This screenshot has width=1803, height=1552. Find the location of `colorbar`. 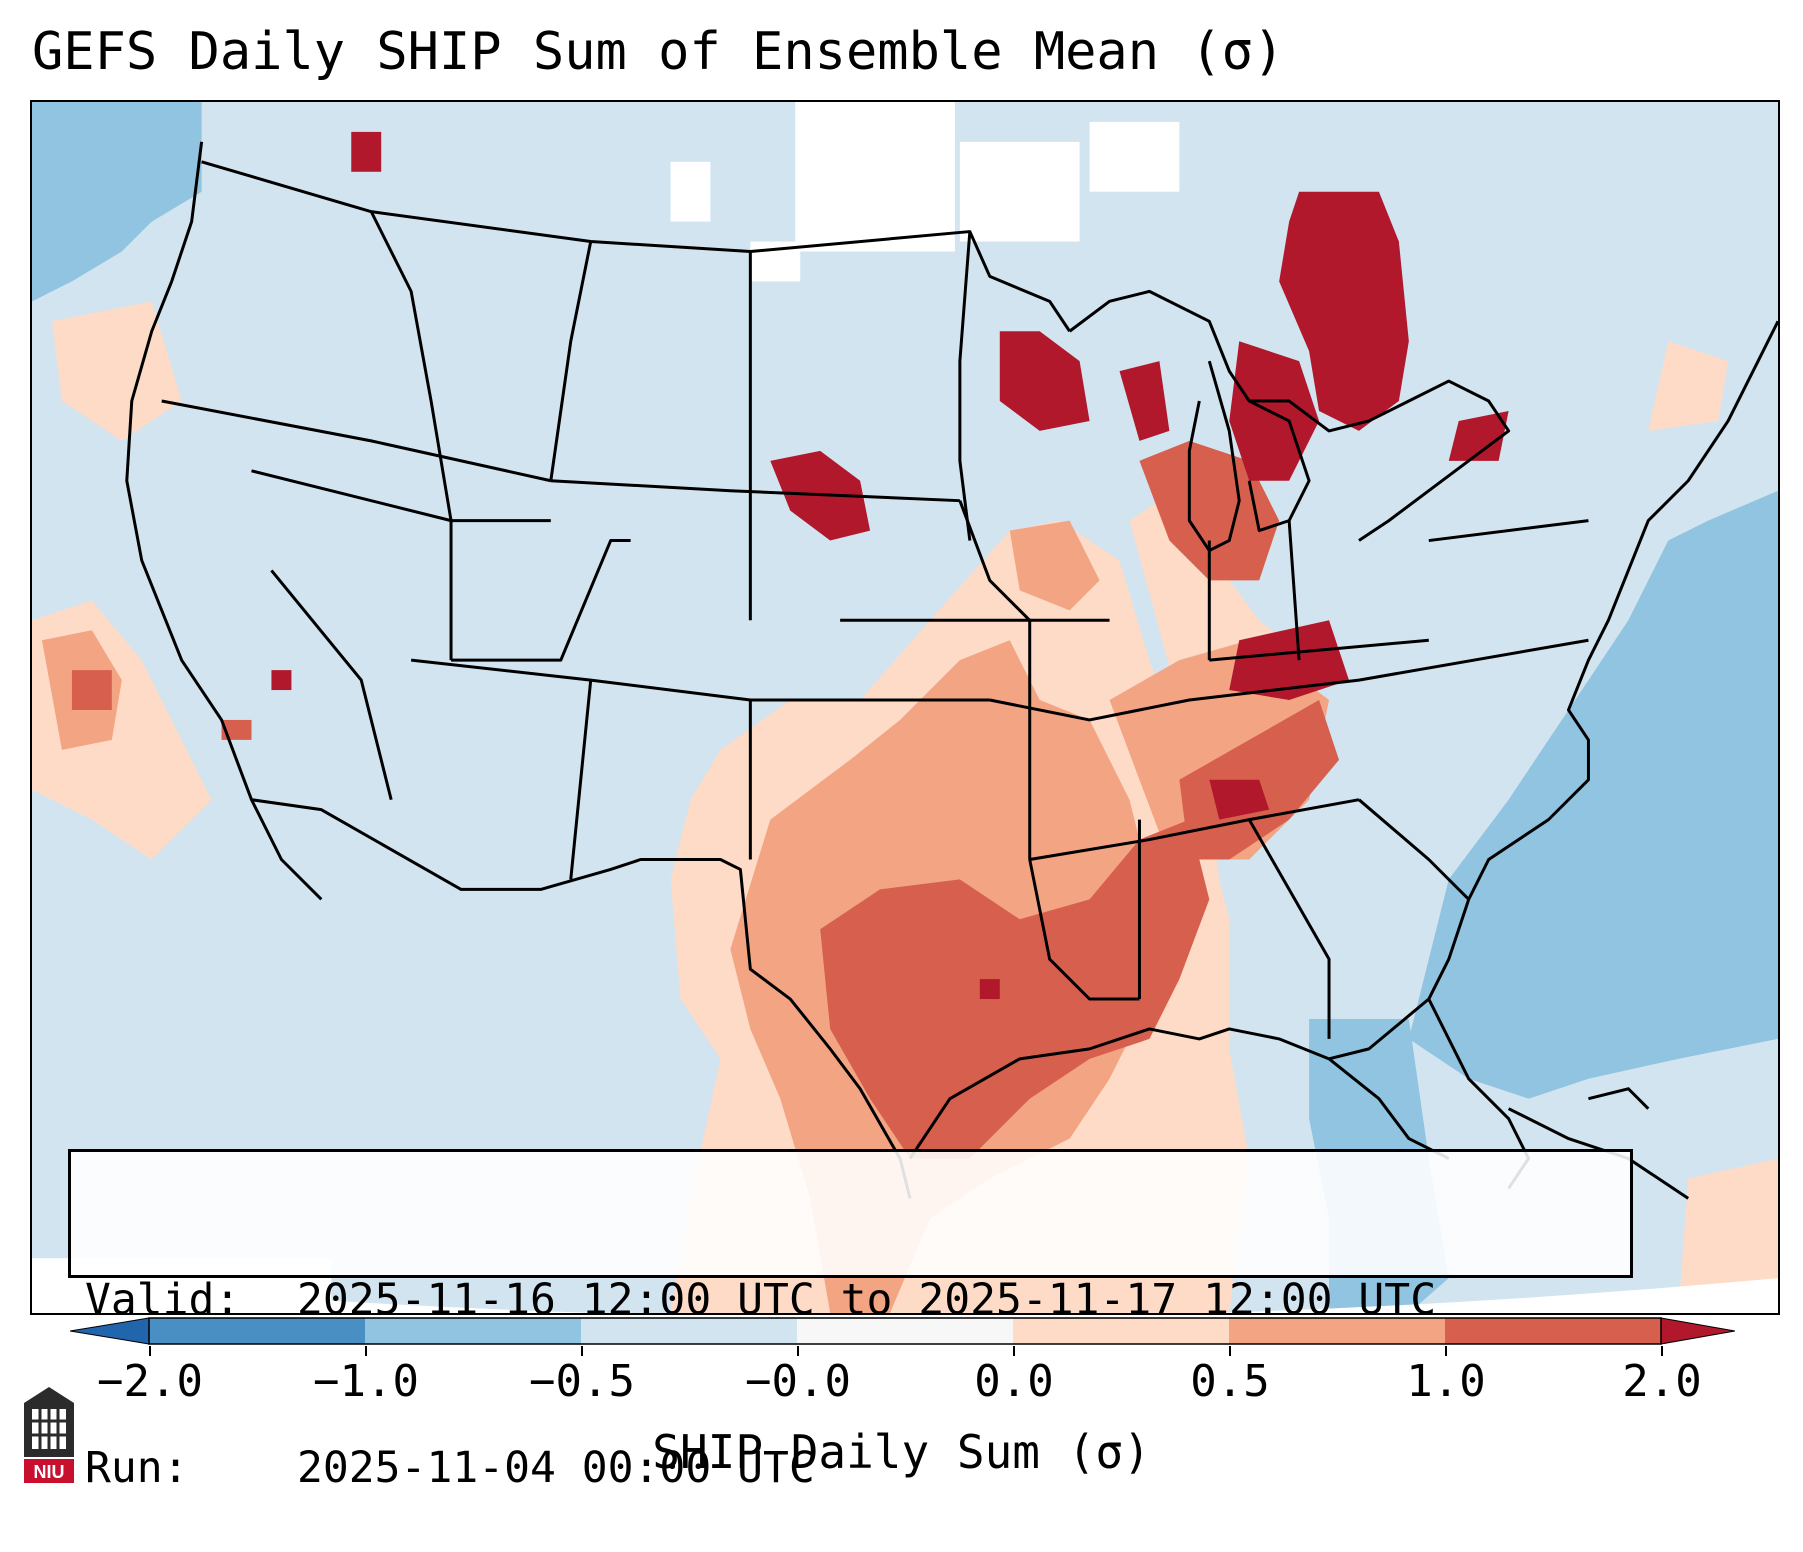

colorbar is located at coordinates (902, 1331).